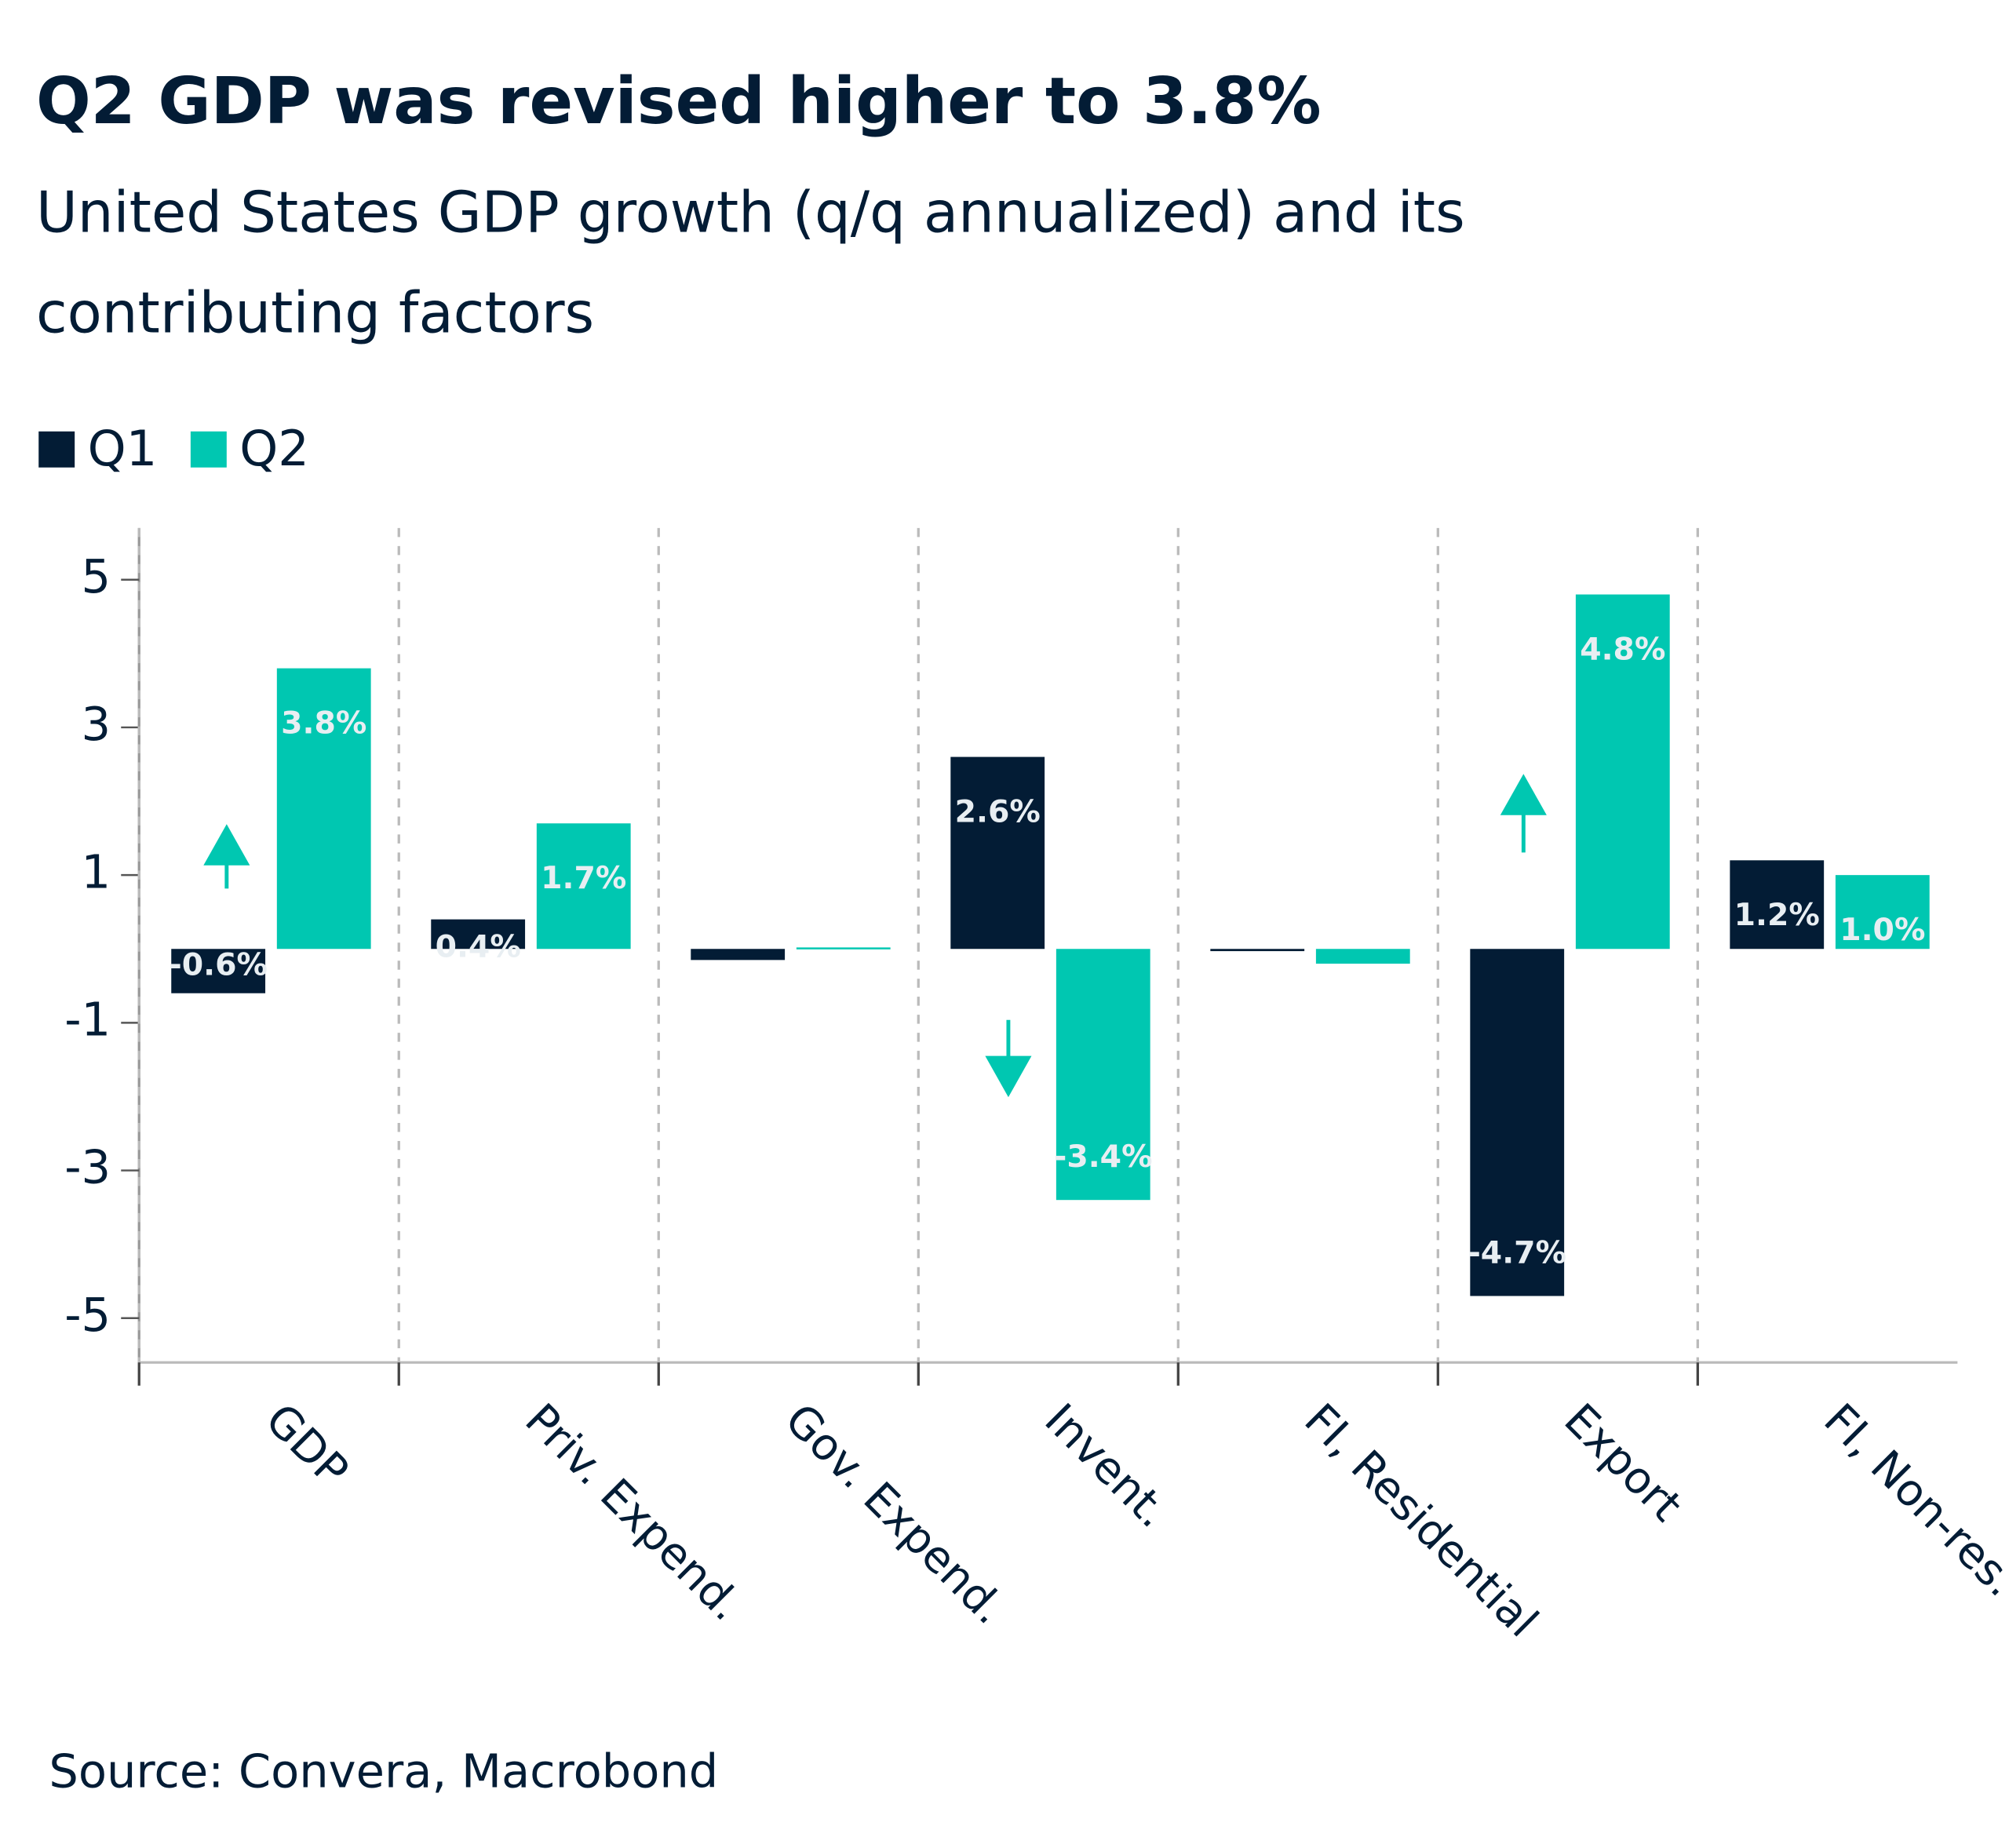  Describe the element at coordinates (1517, 1253) in the screenshot. I see `value-label: -4.7%` at that location.